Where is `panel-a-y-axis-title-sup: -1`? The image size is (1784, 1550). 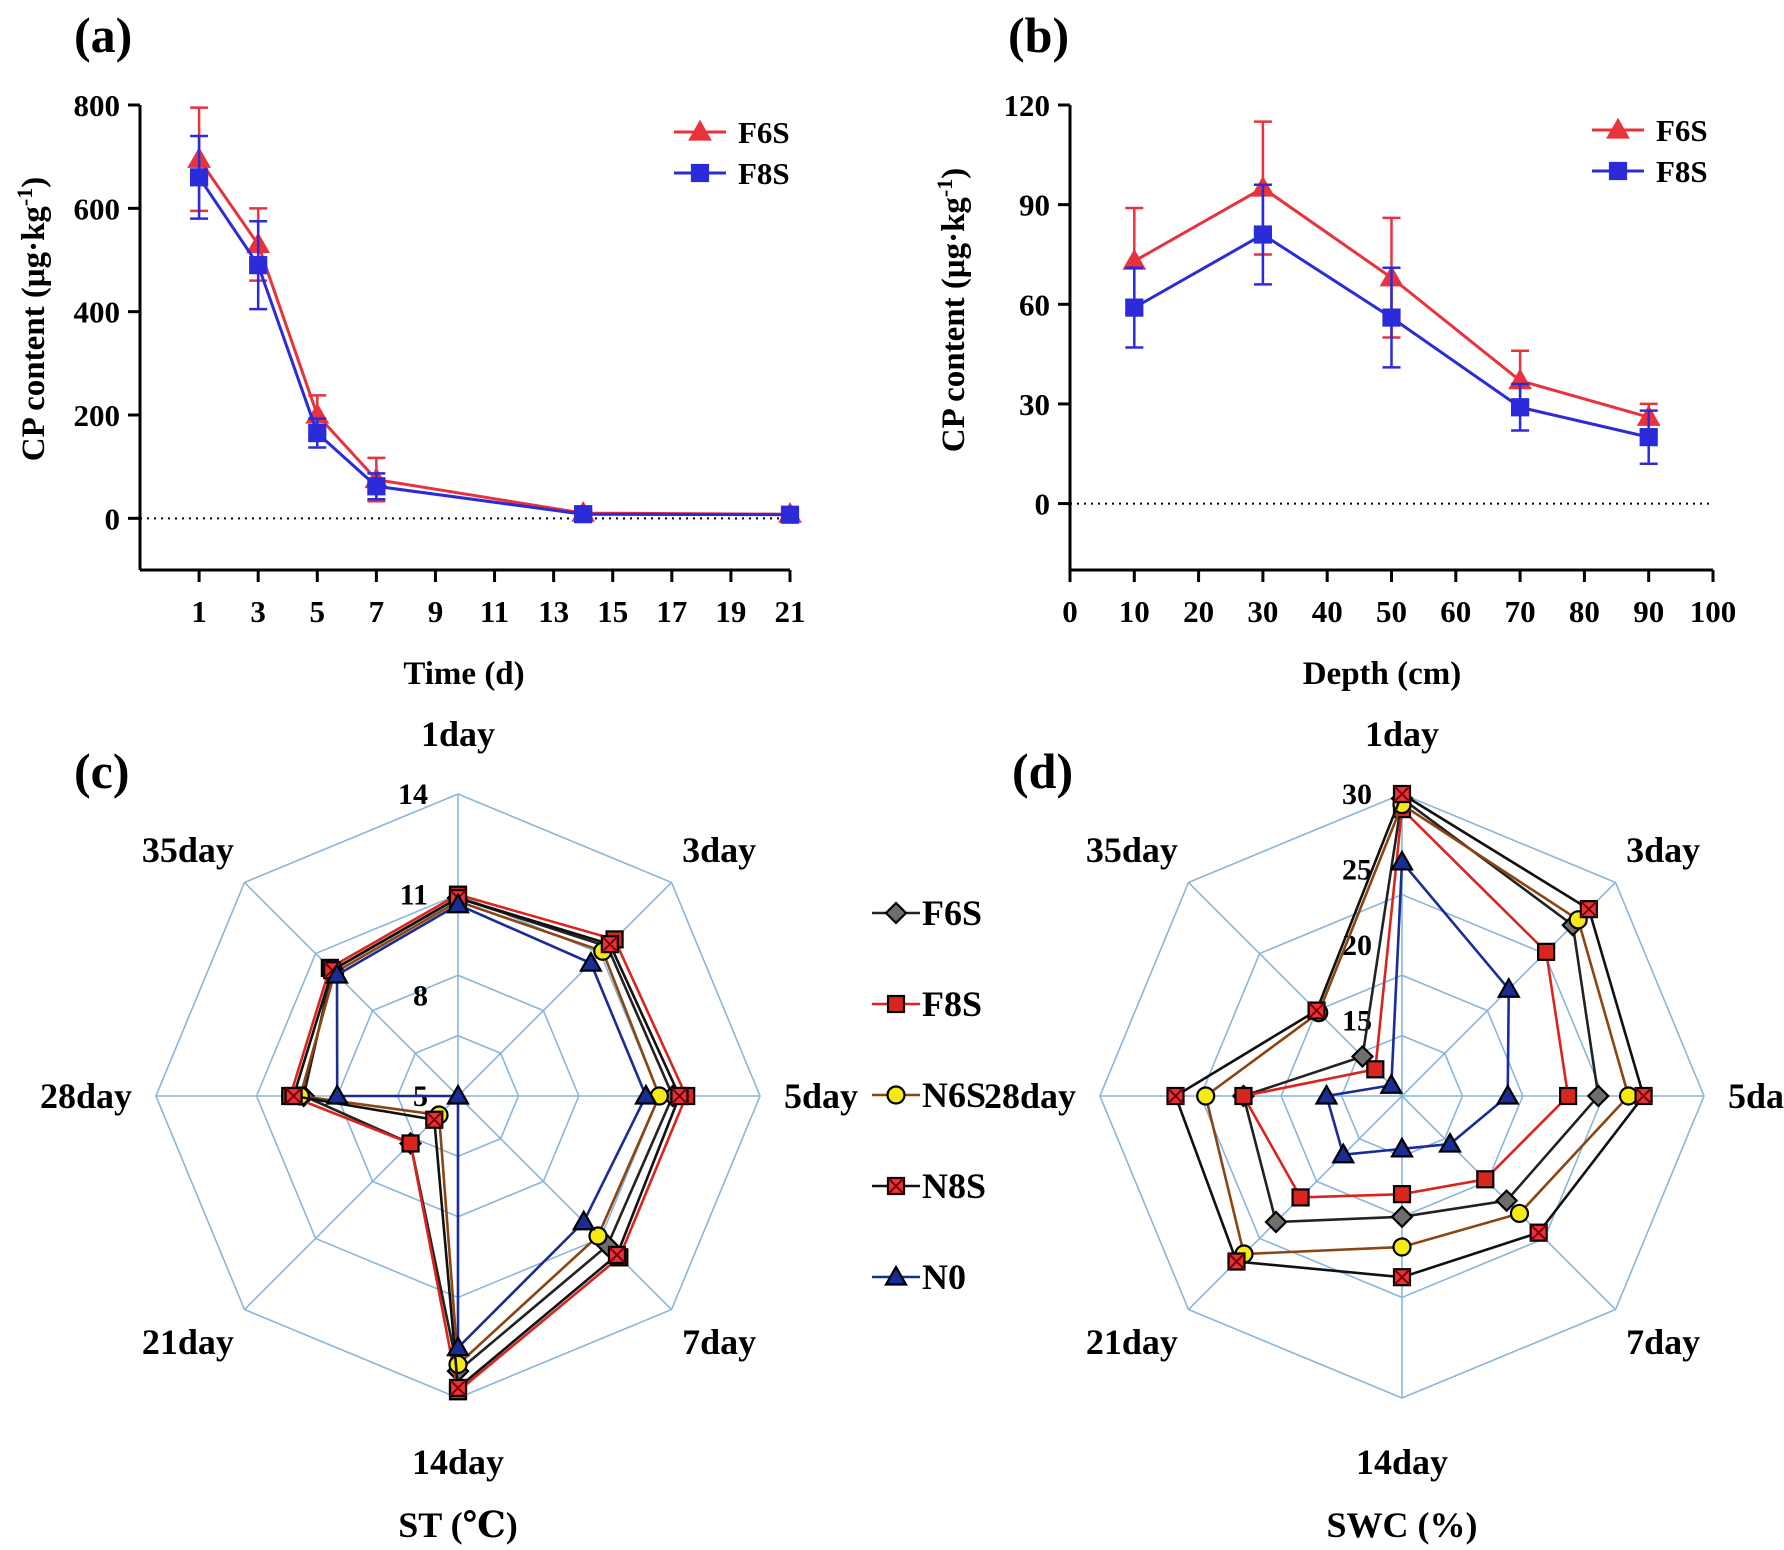
panel-a-y-axis-title-sup: -1 is located at coordinates (24, 197).